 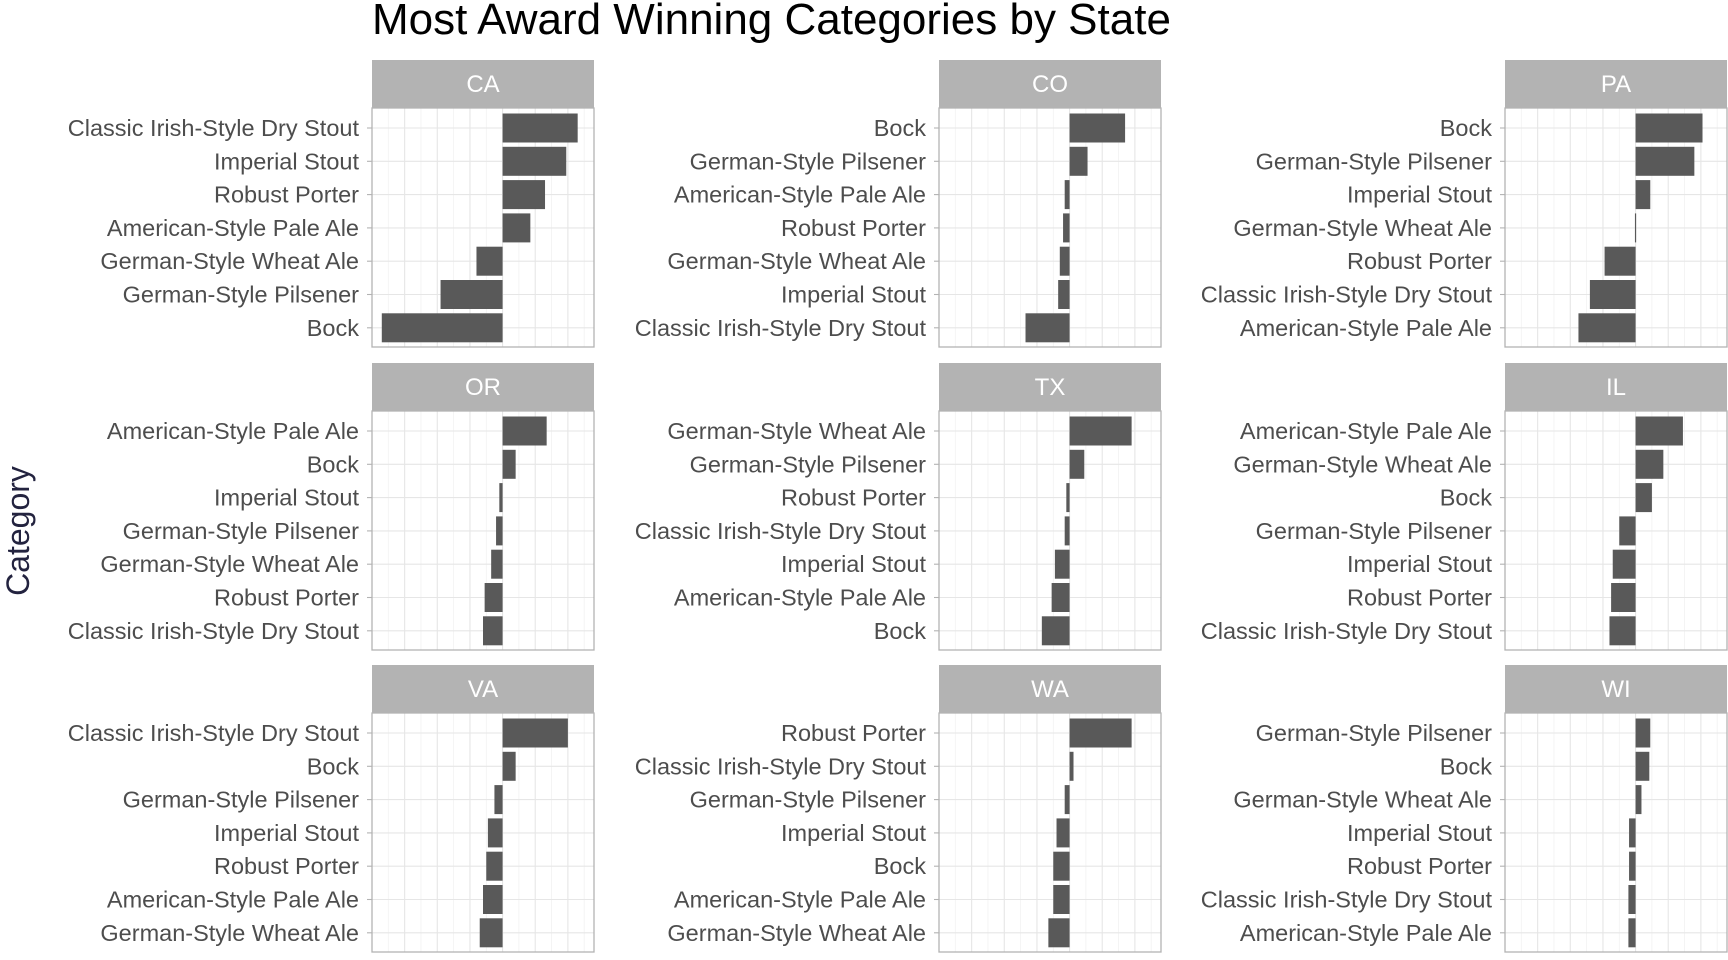 What do you see at coordinates (1616, 84) in the screenshot?
I see `facet-strip-label: PA` at bounding box center [1616, 84].